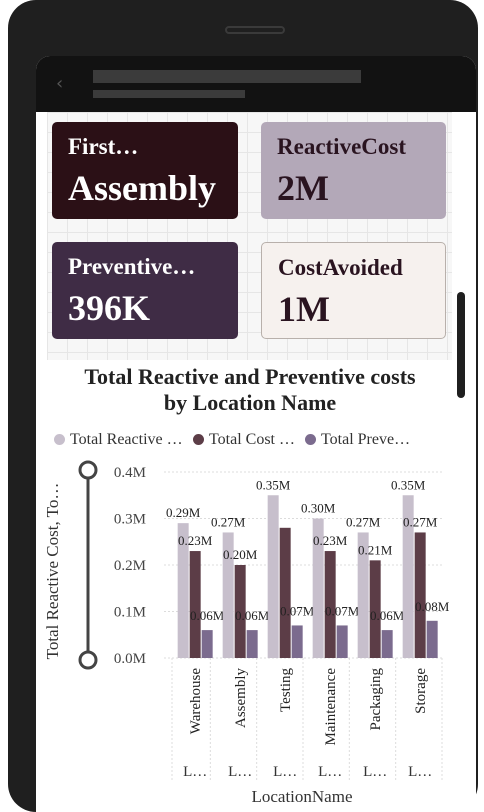 Image resolution: width=484 pixels, height=812 pixels. Describe the element at coordinates (130, 613) in the screenshot. I see `y-tick-label: 0.1M` at that location.